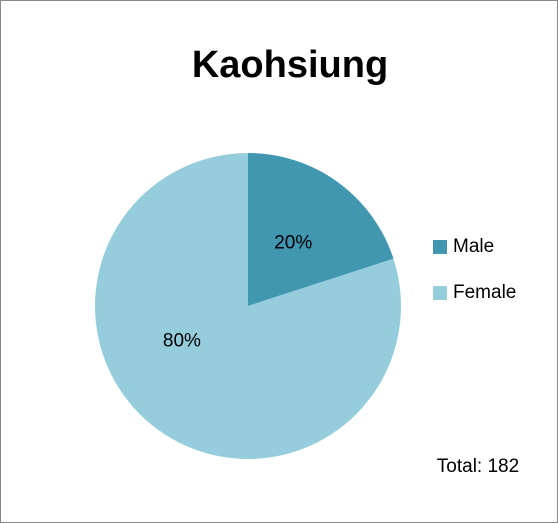  What do you see at coordinates (182, 340) in the screenshot?
I see `data-label: 80%` at bounding box center [182, 340].